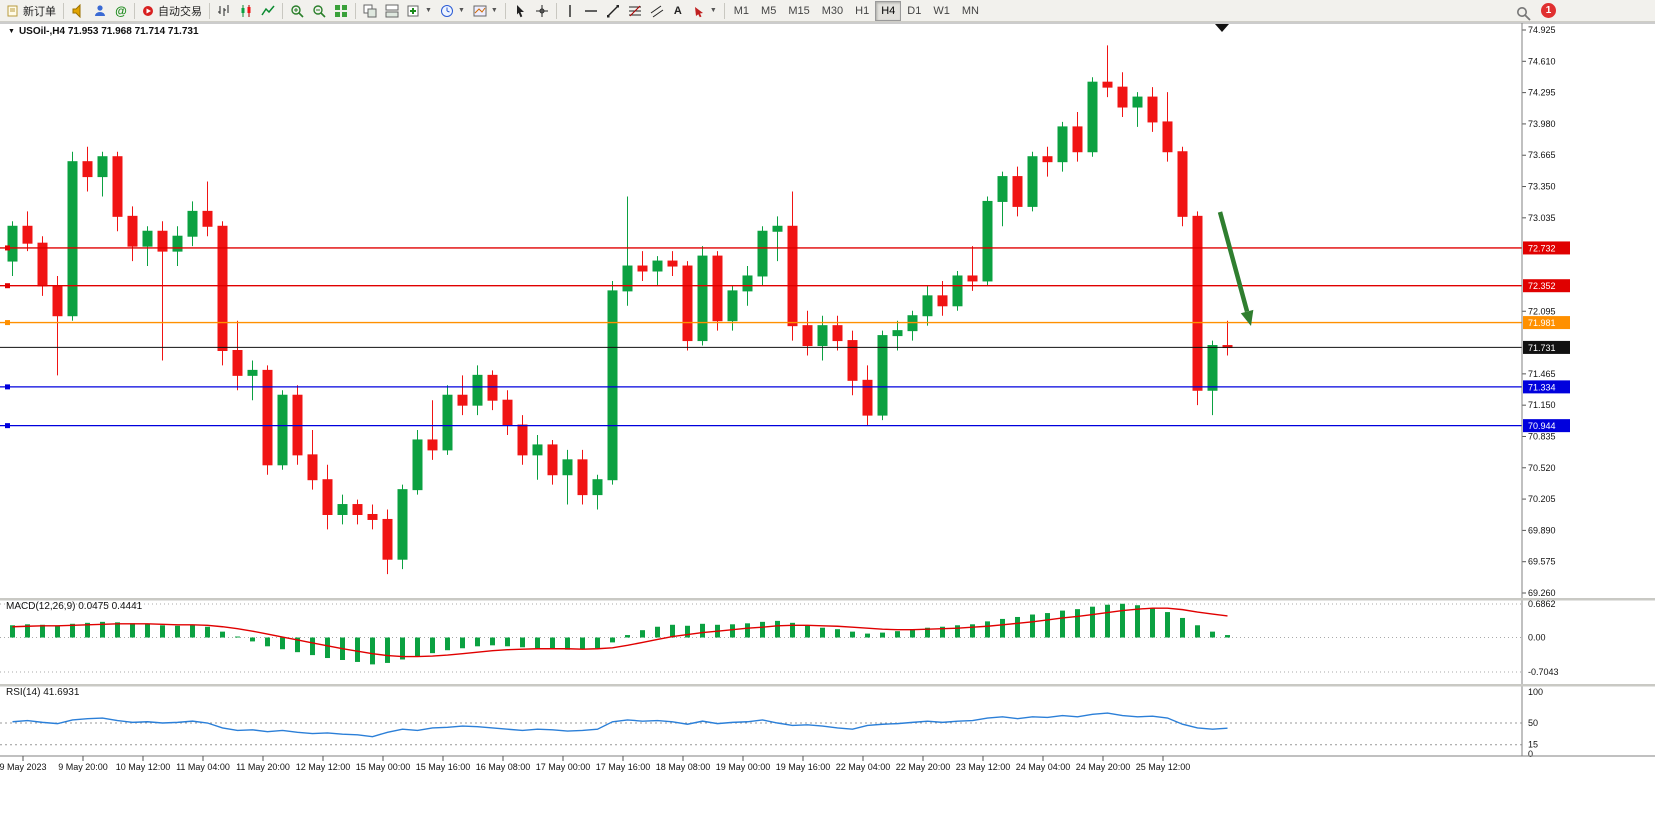 The width and height of the screenshot is (1655, 828). Describe the element at coordinates (148, 11) in the screenshot. I see `auto-trading-icon` at that location.